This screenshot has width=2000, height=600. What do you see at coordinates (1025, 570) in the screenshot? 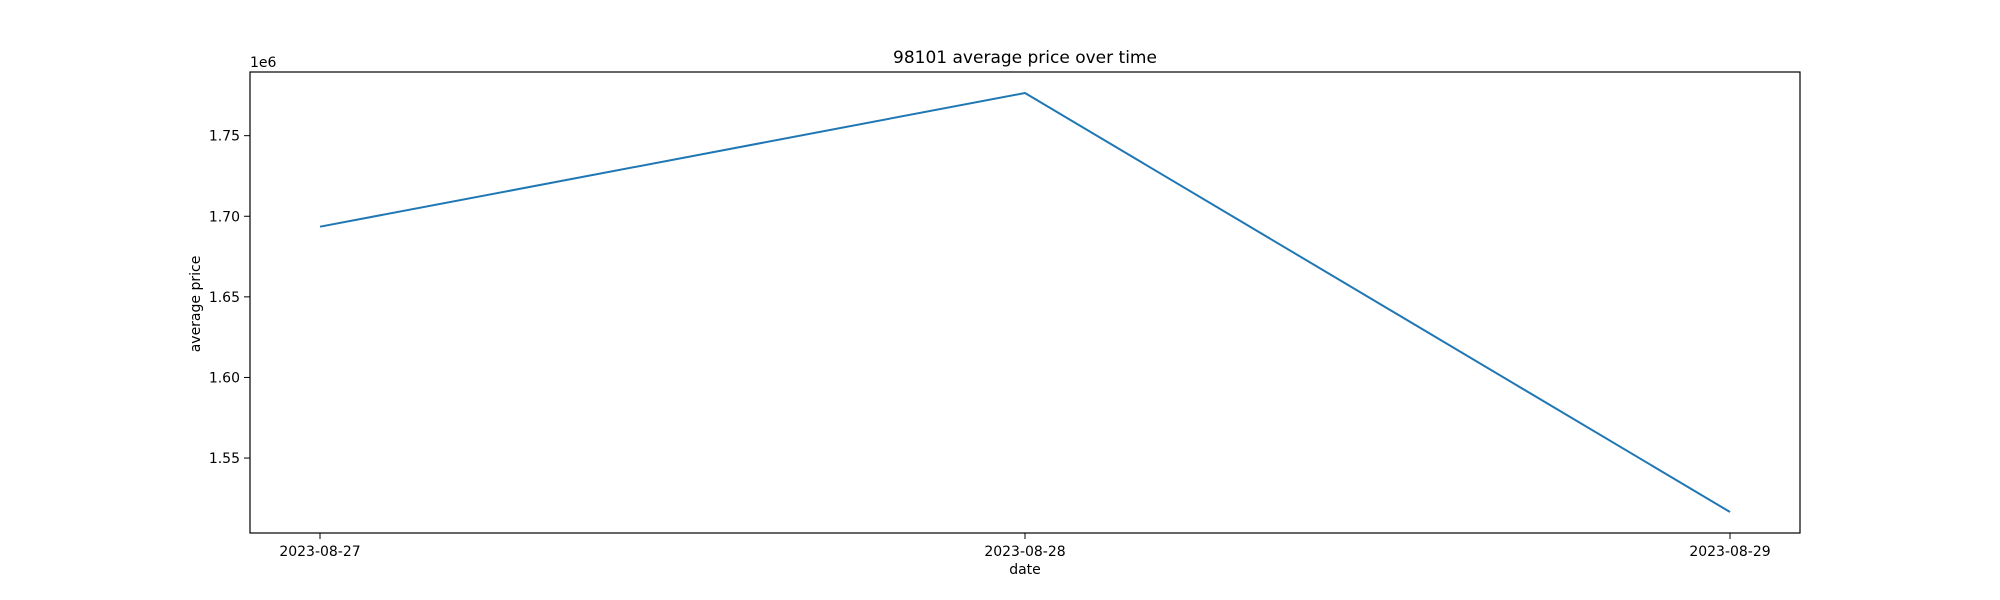
I see `x-axis-label: date` at bounding box center [1025, 570].